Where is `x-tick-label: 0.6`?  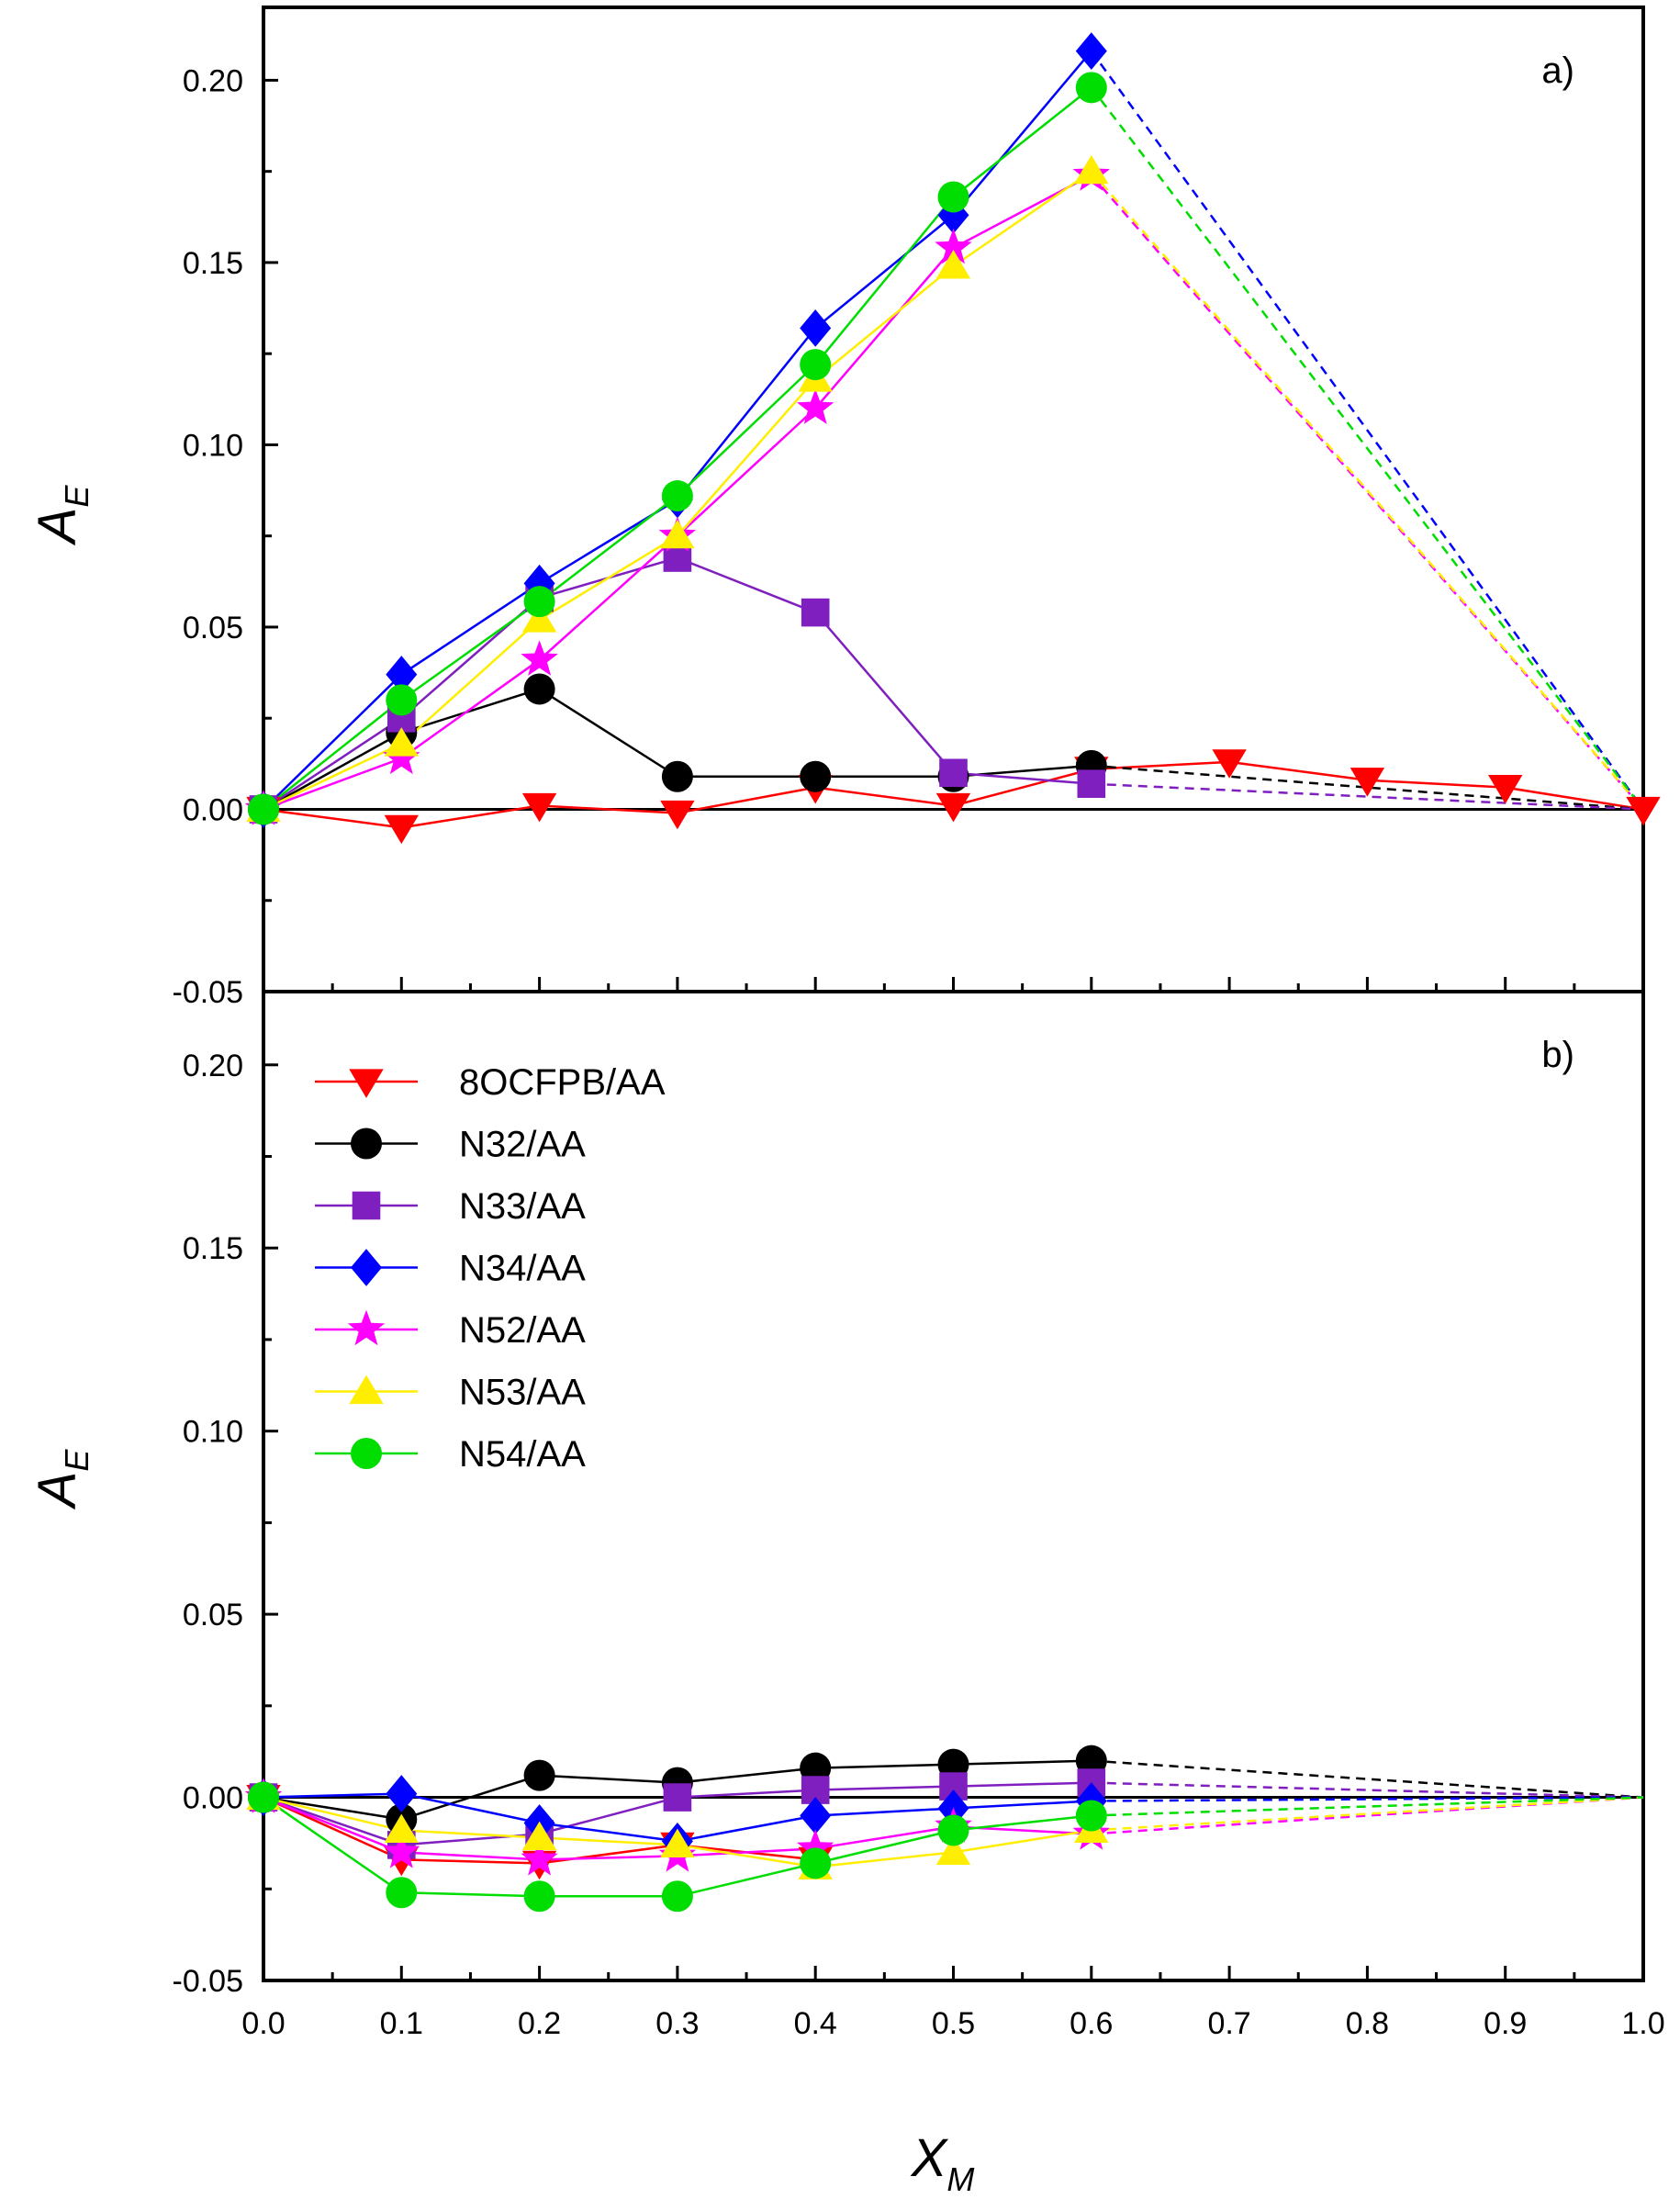
x-tick-label: 0.6 is located at coordinates (1091, 2023).